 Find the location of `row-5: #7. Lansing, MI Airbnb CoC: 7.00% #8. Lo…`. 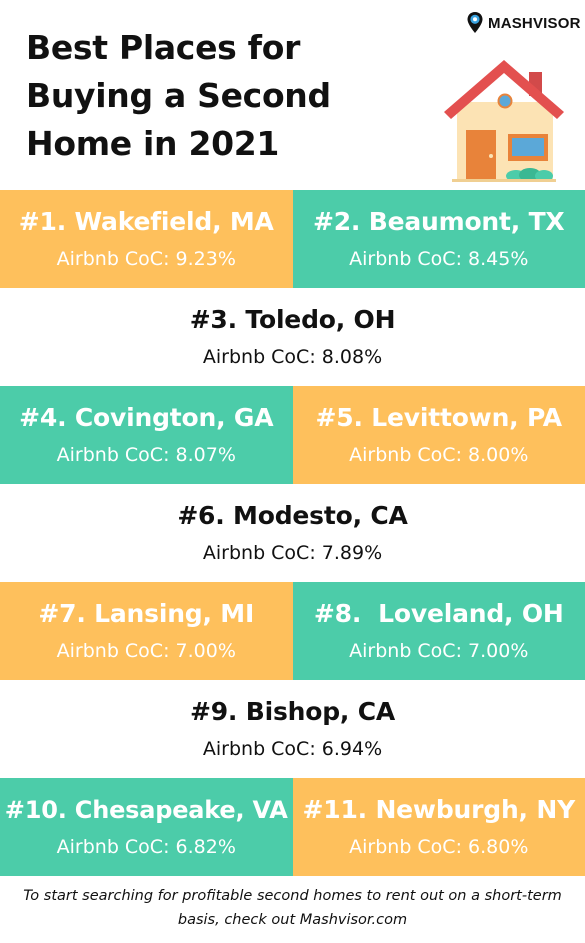

row-5: #7. Lansing, MI Airbnb CoC: 7.00% #8. Lo… is located at coordinates (292, 631).